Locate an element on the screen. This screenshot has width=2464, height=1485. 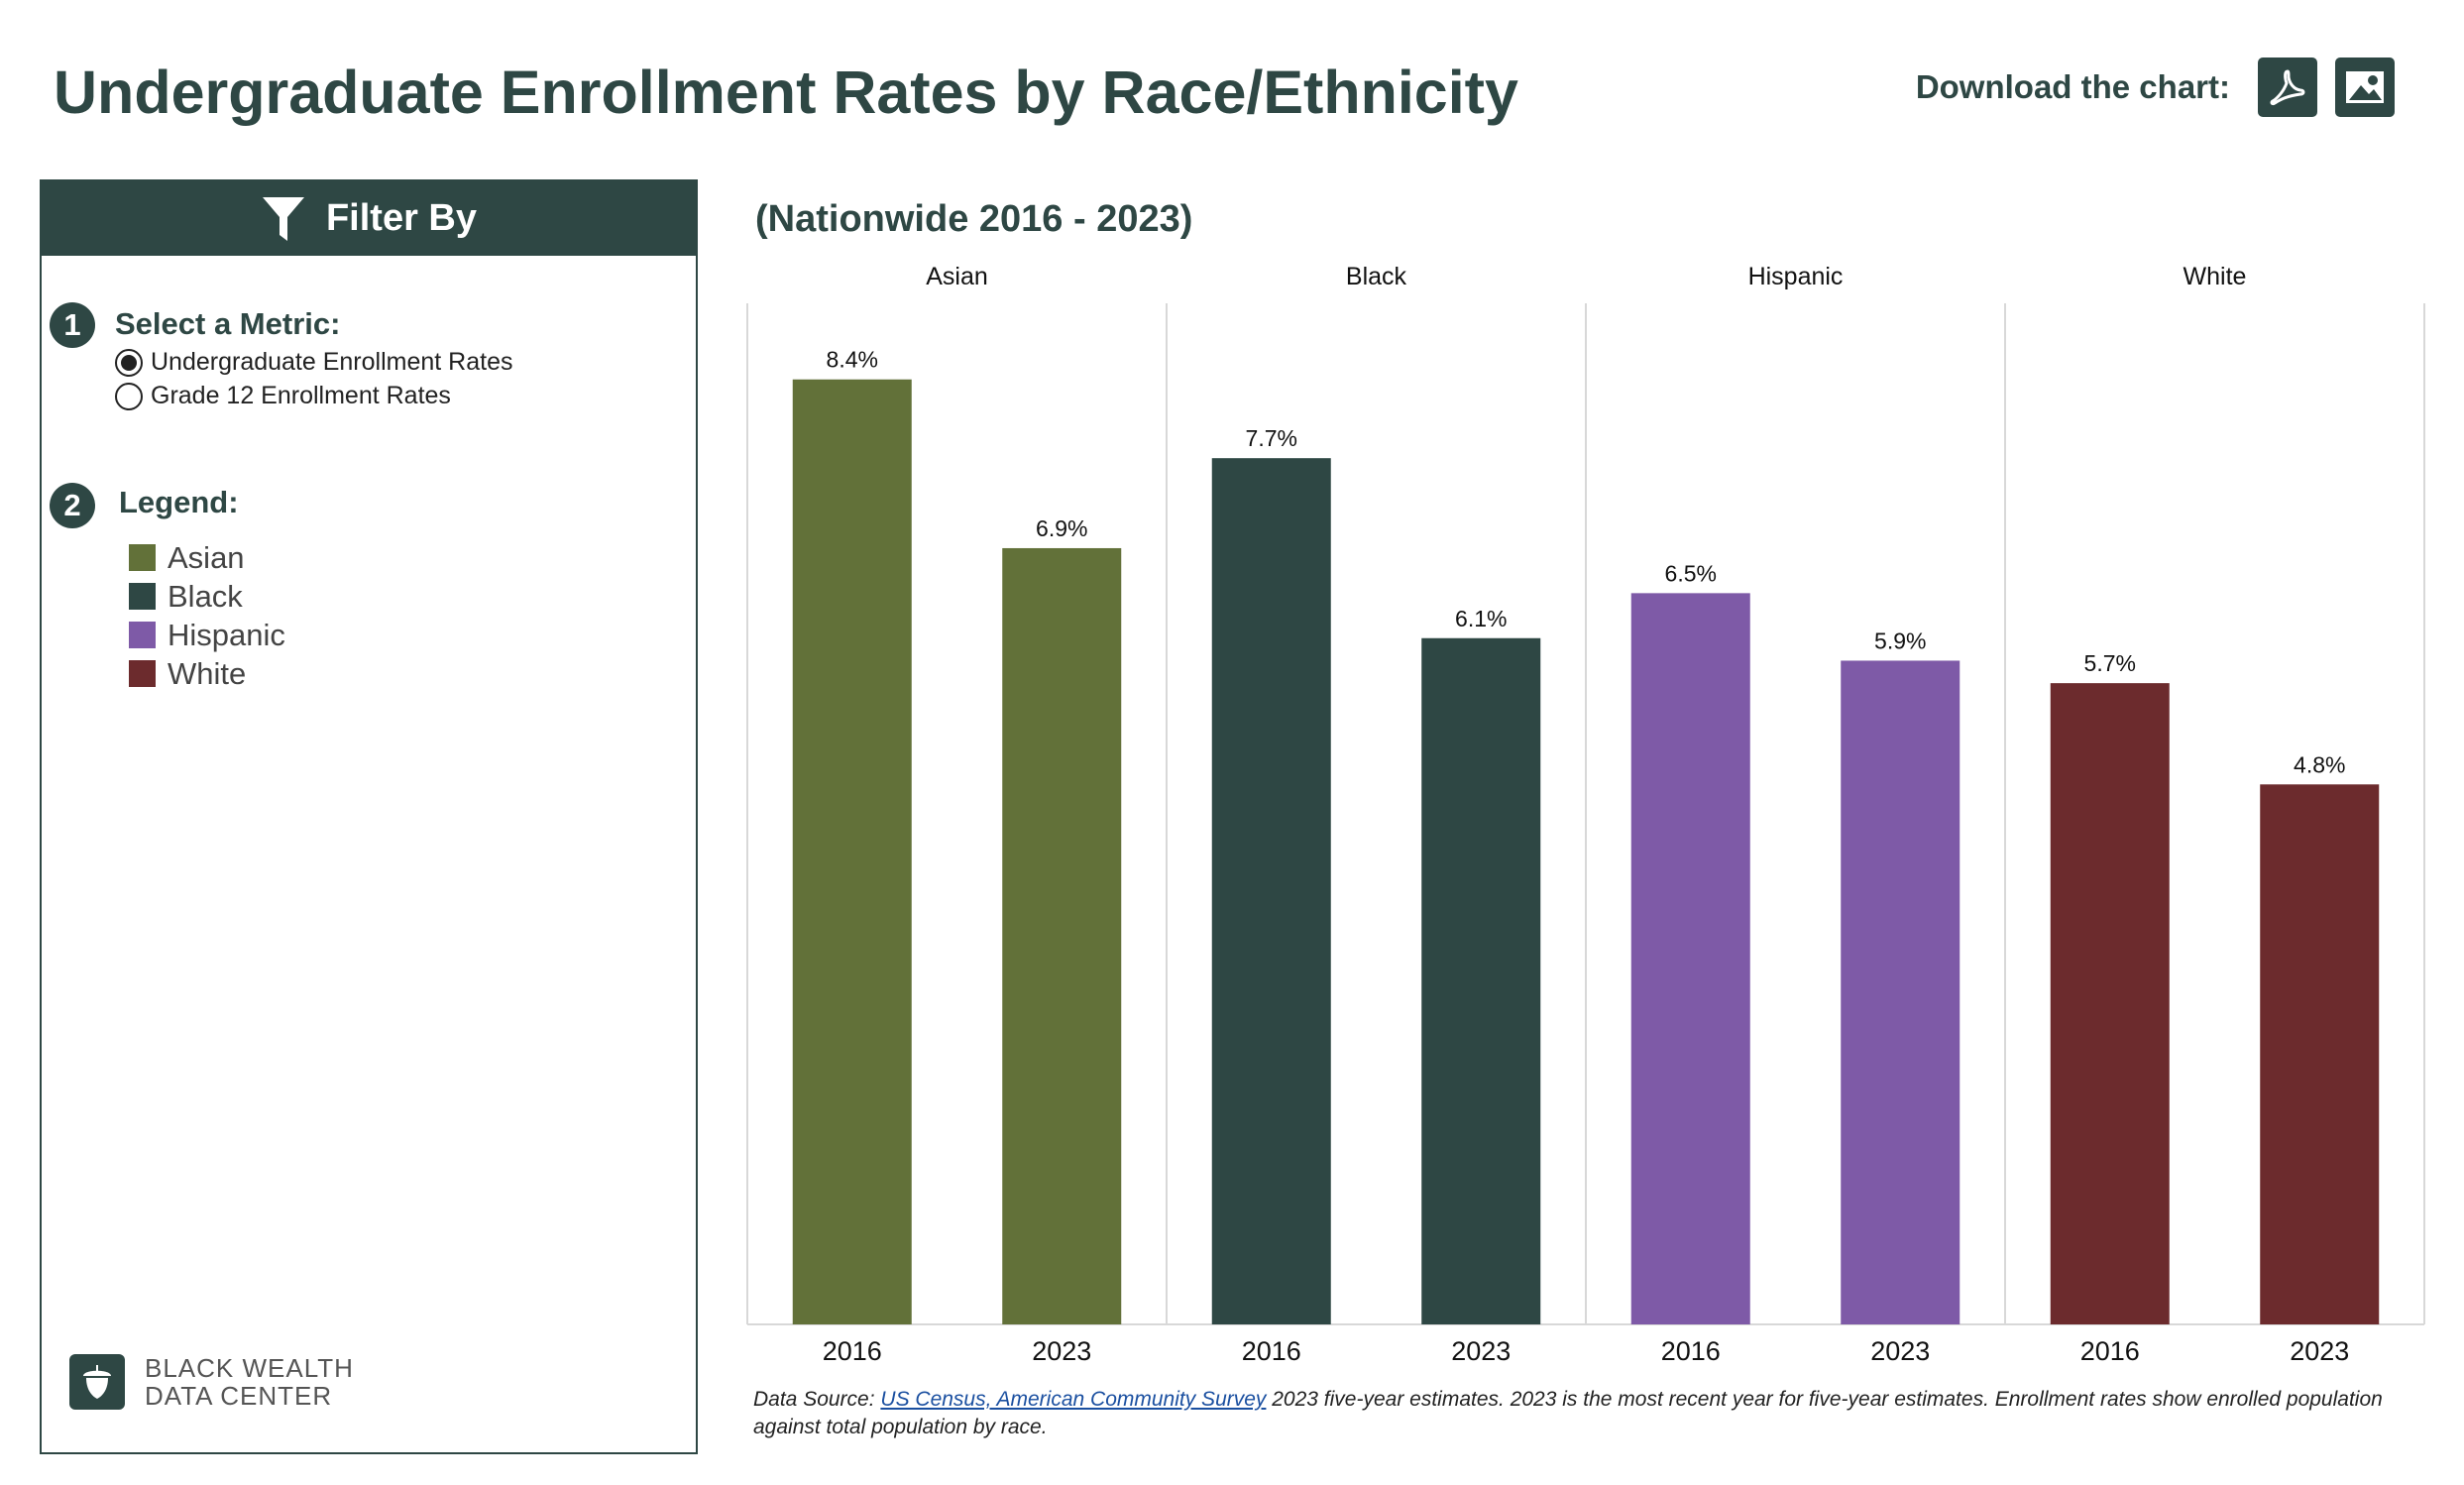
bar-asian-2023 is located at coordinates (1062, 935).